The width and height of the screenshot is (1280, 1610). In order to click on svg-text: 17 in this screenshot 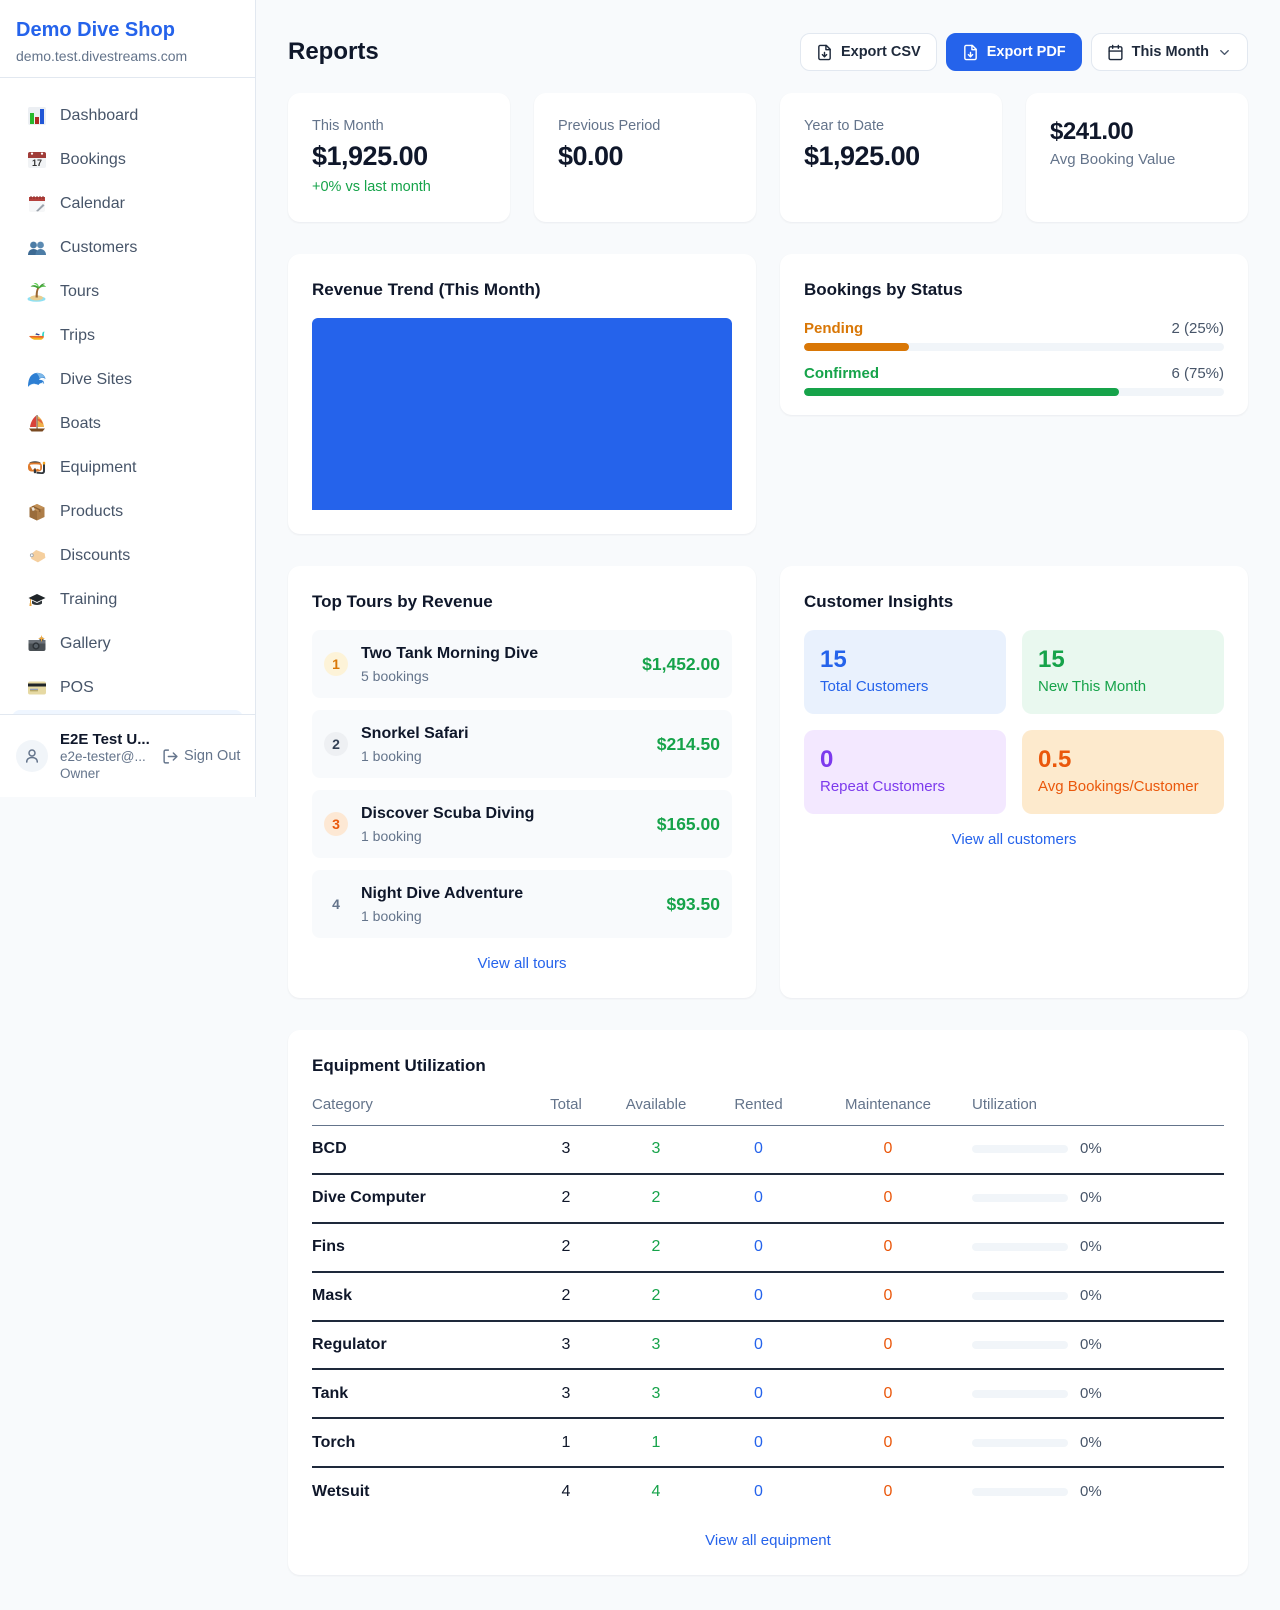, I will do `click(37, 163)`.